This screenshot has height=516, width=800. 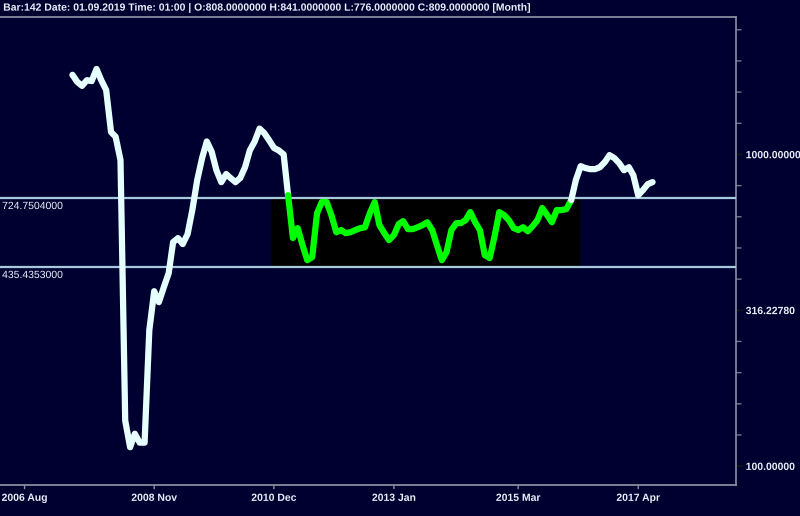 What do you see at coordinates (518, 497) in the screenshot?
I see `x-tick-label: 2015 Mar` at bounding box center [518, 497].